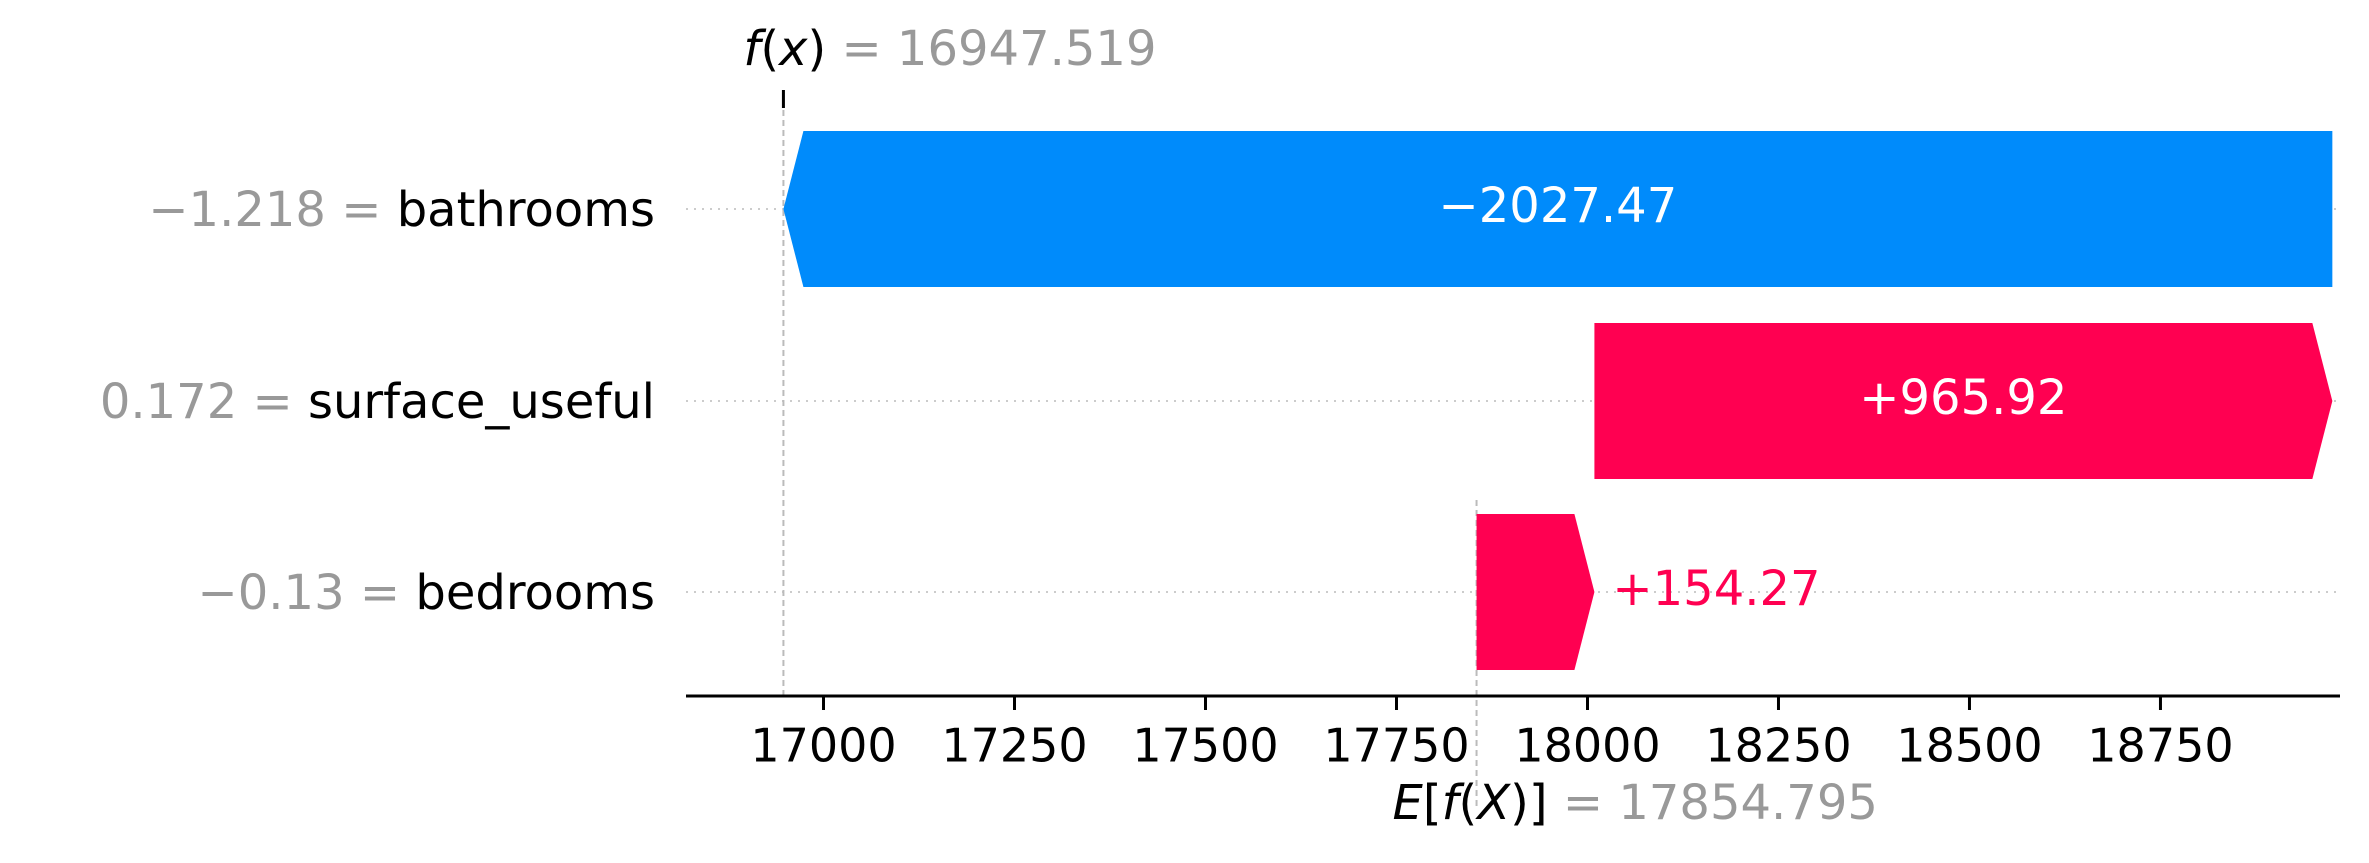 The height and width of the screenshot is (863, 2369). Describe the element at coordinates (2160, 746) in the screenshot. I see `x-tick-label: 18750` at that location.